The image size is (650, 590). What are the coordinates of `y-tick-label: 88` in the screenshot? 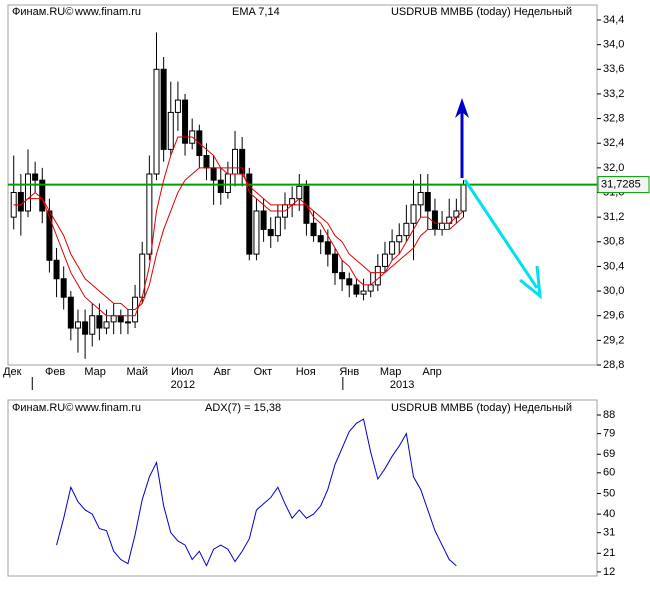 It's located at (609, 415).